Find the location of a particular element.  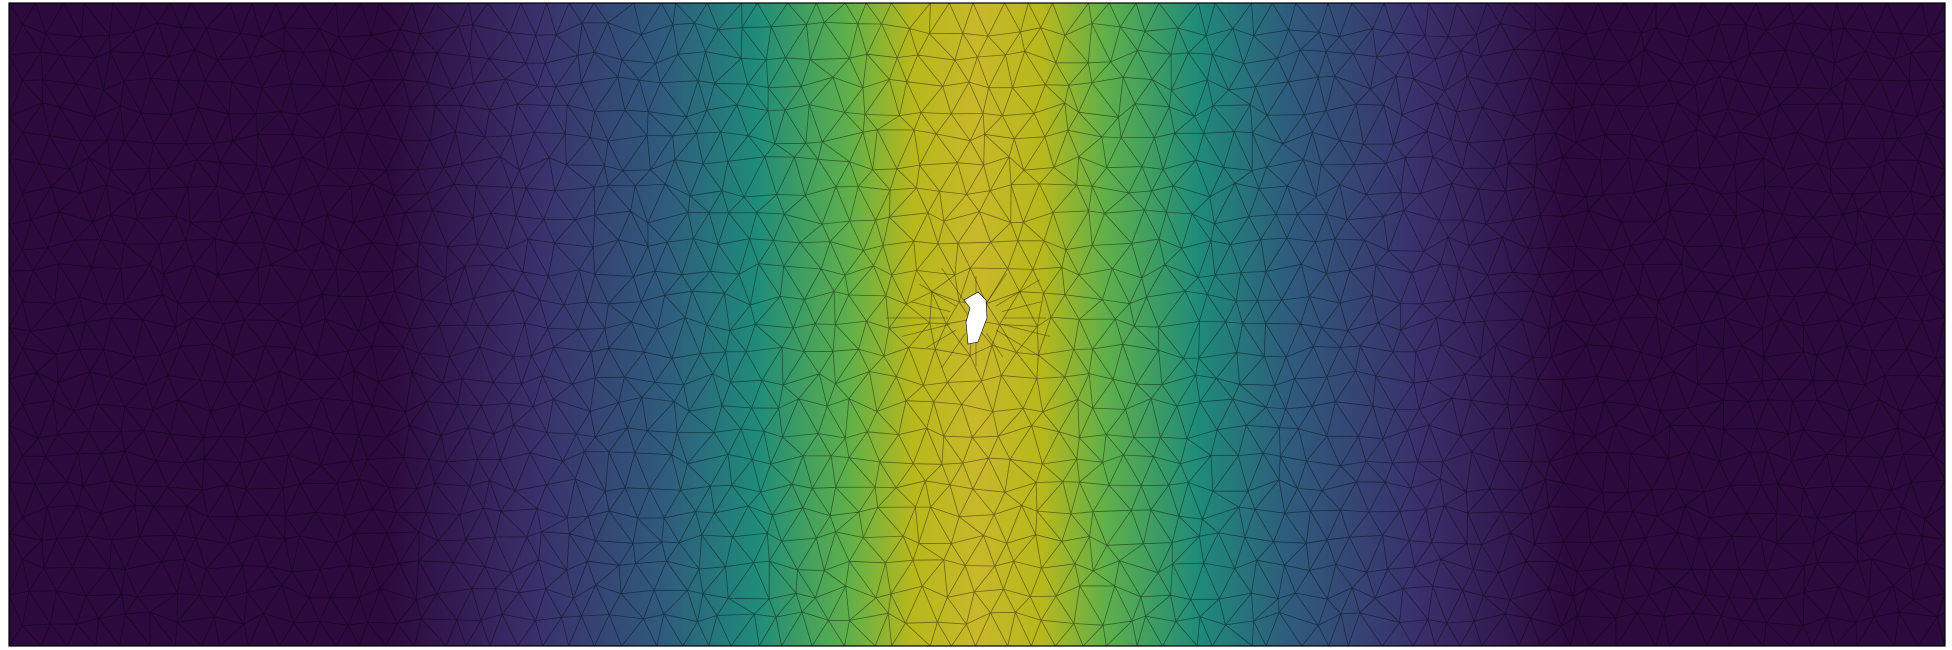

hole-refinement-edges is located at coordinates (968, 318).